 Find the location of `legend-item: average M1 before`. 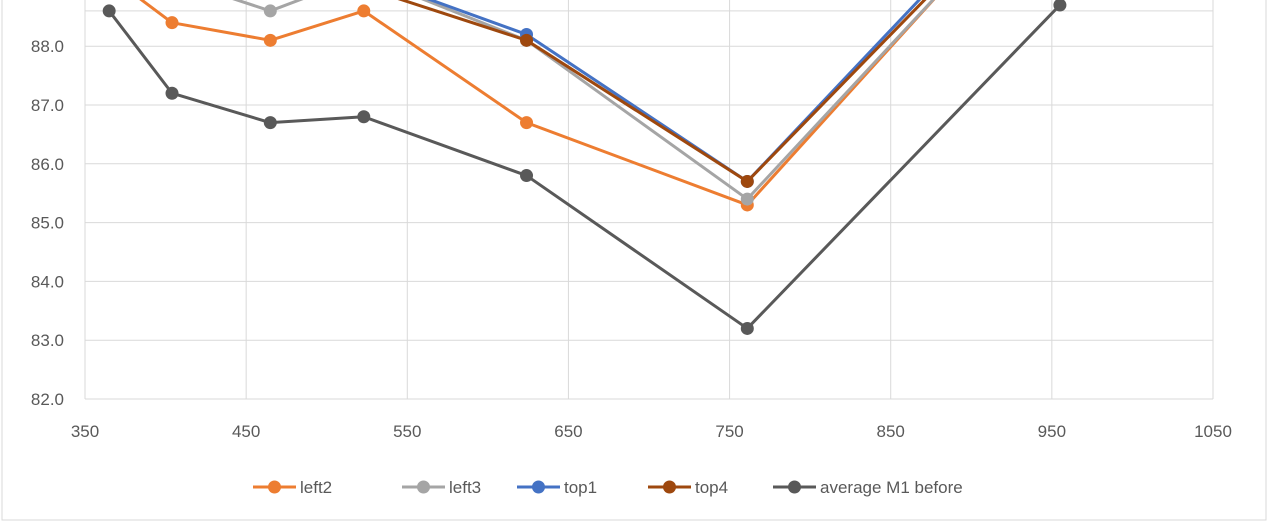

legend-item: average M1 before is located at coordinates (868, 487).